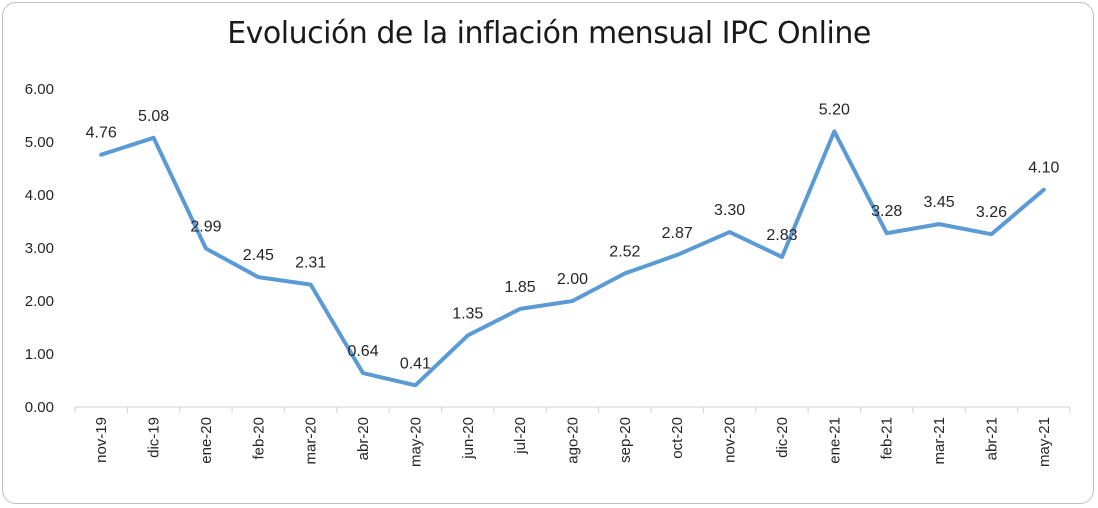  Describe the element at coordinates (39, 407) in the screenshot. I see `y-tick-label: 0.00` at that location.